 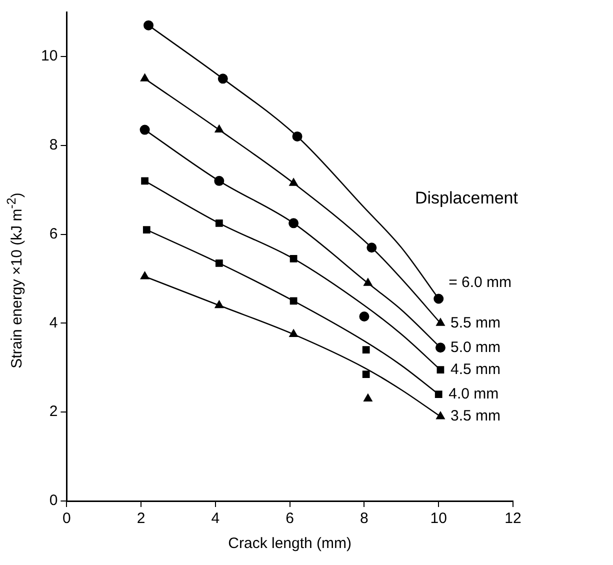 What do you see at coordinates (475, 416) in the screenshot?
I see `series-label: 3.5 mm` at bounding box center [475, 416].